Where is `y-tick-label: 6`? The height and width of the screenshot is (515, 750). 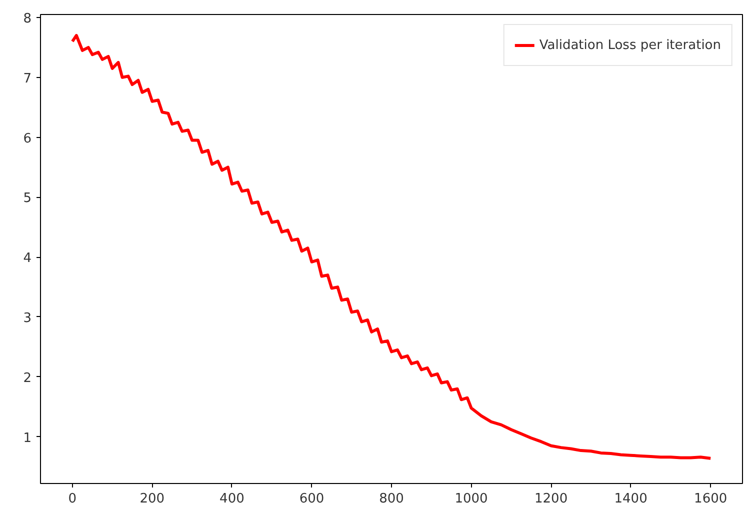 y-tick-label: 6 is located at coordinates (27, 138).